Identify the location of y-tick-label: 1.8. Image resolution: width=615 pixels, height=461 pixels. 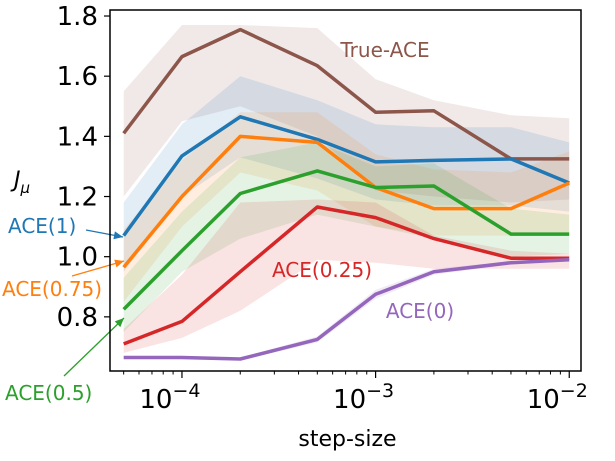
(77, 17).